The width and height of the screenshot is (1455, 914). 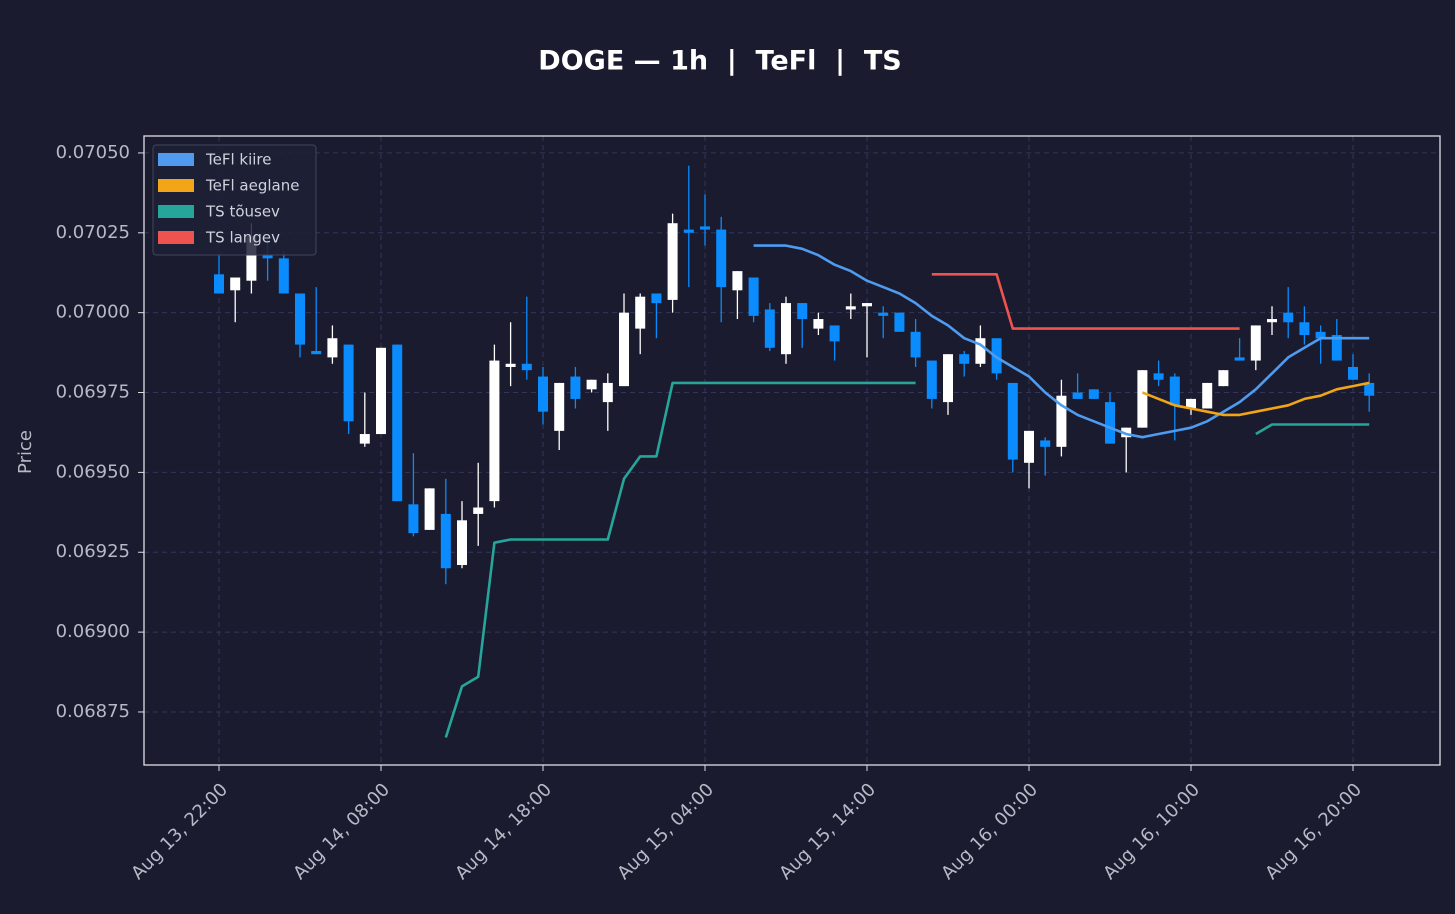 What do you see at coordinates (93, 232) in the screenshot?
I see `y-tick-label: 0.07025` at bounding box center [93, 232].